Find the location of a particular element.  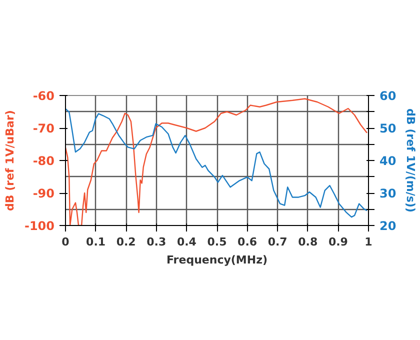

x-tick-label: 0.3 is located at coordinates (156, 242).